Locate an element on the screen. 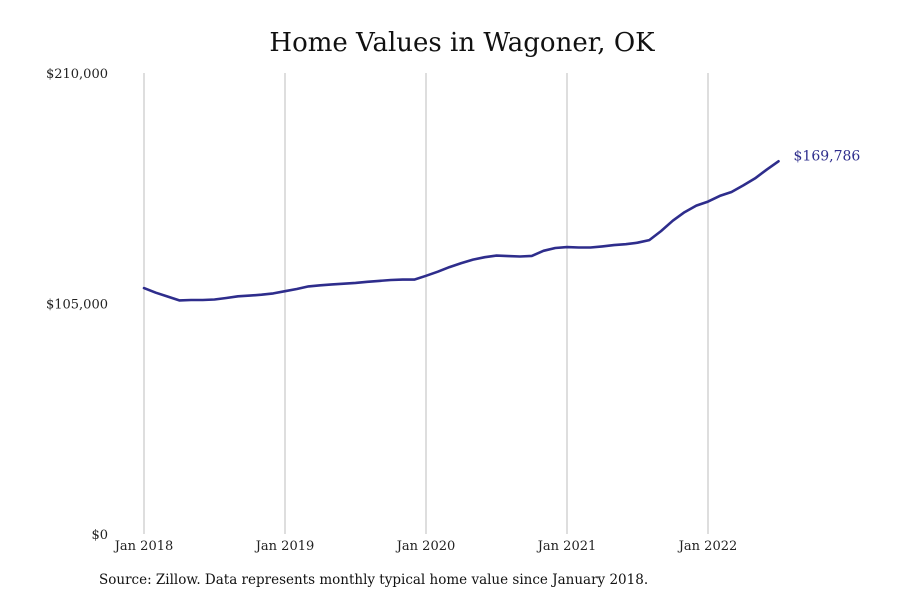 The width and height of the screenshot is (900, 600). x-tick-label: Jan 2019 is located at coordinates (284, 546).